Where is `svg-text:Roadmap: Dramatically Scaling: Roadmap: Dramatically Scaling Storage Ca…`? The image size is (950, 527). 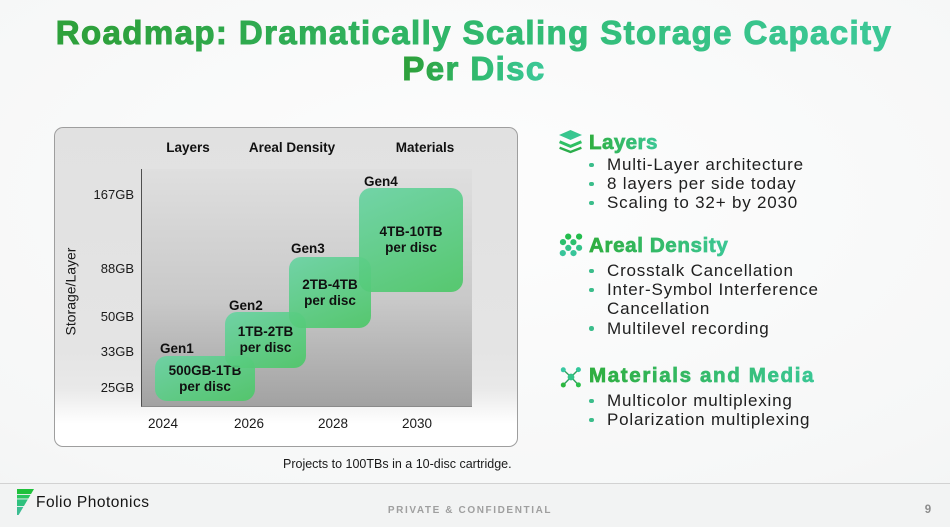
svg-text:Roadmap: Dramatically Scaling: Roadmap: Dramatically Scaling Storage Ca… is located at coordinates (474, 32).